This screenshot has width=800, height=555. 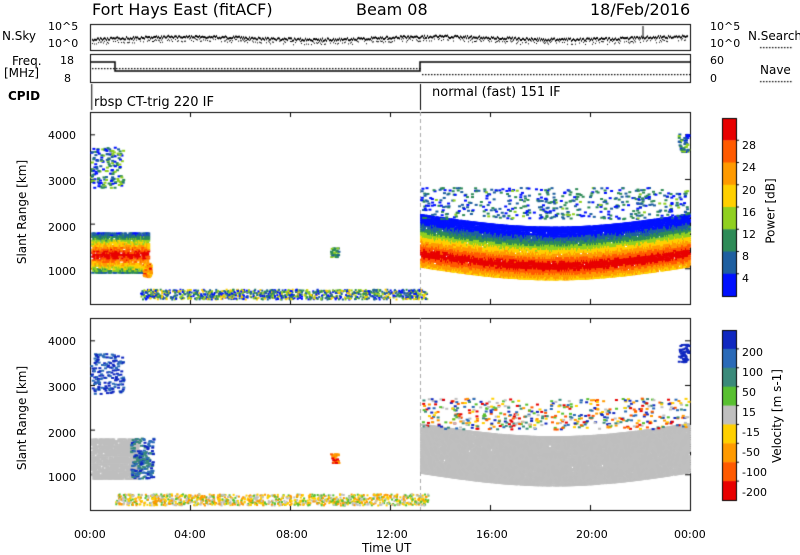 What do you see at coordinates (745, 256) in the screenshot?
I see `power-cb-tick-8: 8` at bounding box center [745, 256].